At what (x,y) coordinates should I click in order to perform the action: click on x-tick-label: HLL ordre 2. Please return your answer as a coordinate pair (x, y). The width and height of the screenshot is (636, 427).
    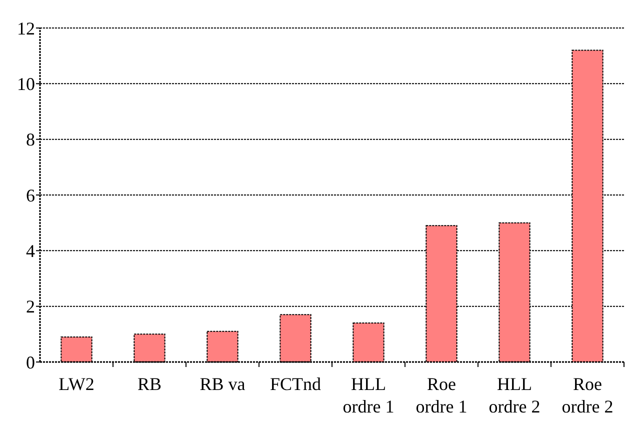
    Looking at the image, I should click on (514, 395).